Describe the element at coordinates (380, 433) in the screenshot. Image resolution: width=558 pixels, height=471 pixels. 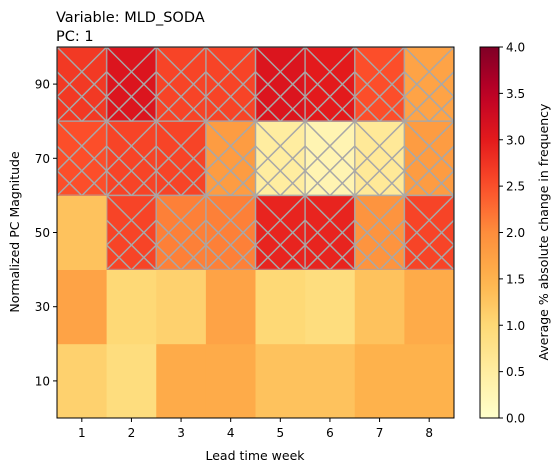
I see `x-tick-label: 7` at that location.